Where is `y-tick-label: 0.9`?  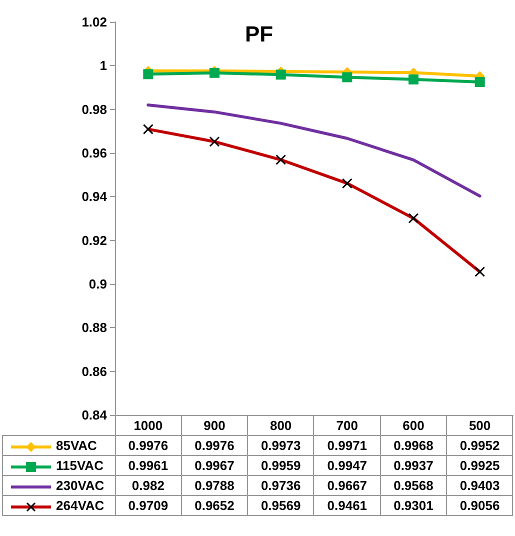 y-tick-label: 0.9 is located at coordinates (97, 284).